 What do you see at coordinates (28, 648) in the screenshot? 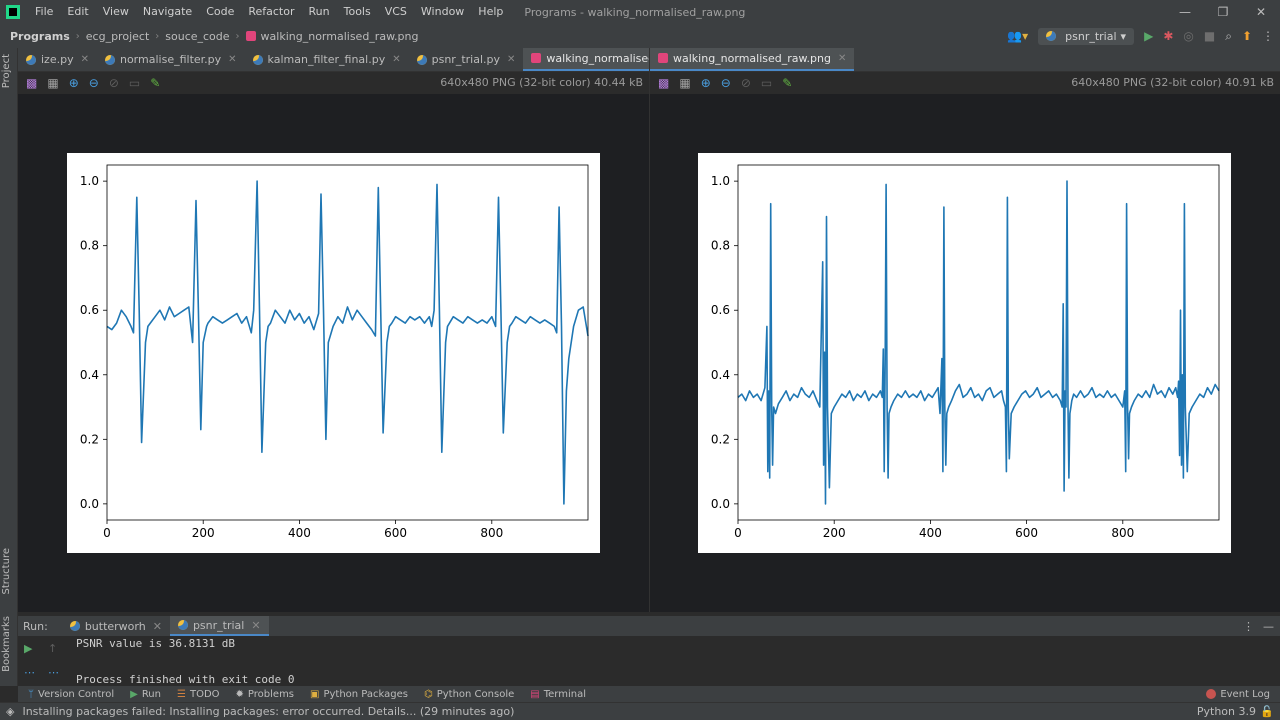
I see `rerun-icon: ▶` at bounding box center [28, 648].